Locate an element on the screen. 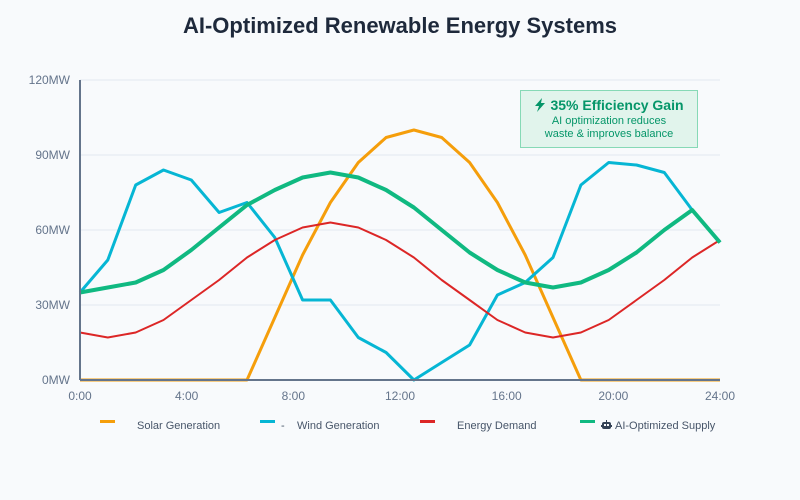  y-tick-label: 120MW is located at coordinates (50, 80).